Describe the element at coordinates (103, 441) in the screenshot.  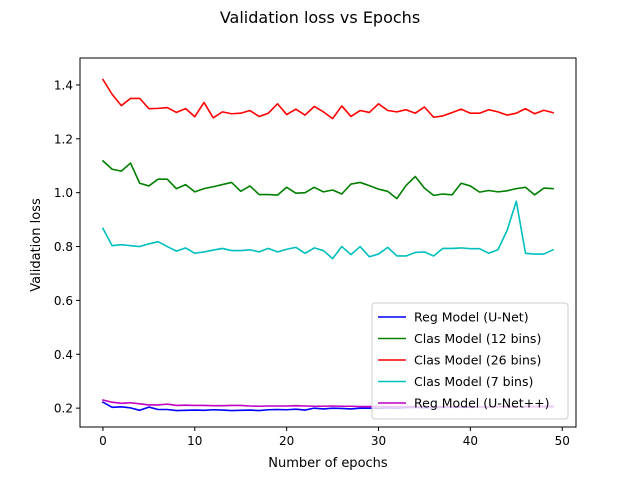
I see `x-tick-label: 0` at that location.